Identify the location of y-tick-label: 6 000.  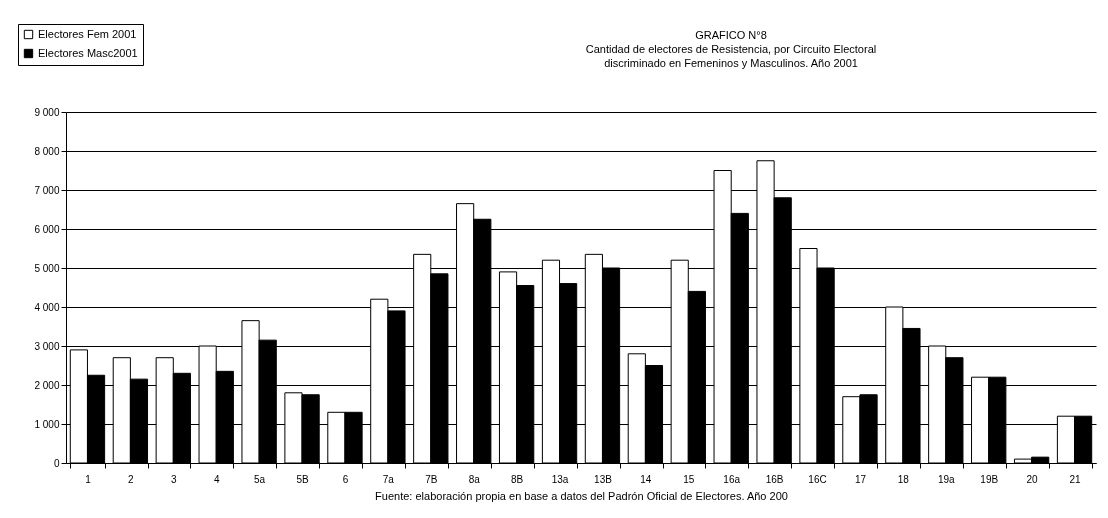
(47, 229).